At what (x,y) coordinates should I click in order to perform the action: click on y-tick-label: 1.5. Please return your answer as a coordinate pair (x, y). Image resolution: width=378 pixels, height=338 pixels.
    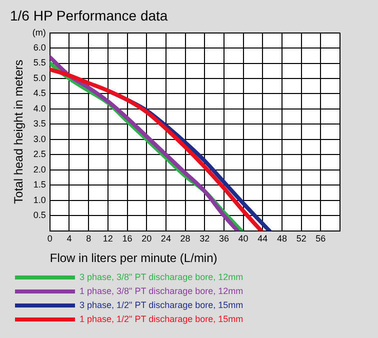
    Looking at the image, I should click on (39, 185).